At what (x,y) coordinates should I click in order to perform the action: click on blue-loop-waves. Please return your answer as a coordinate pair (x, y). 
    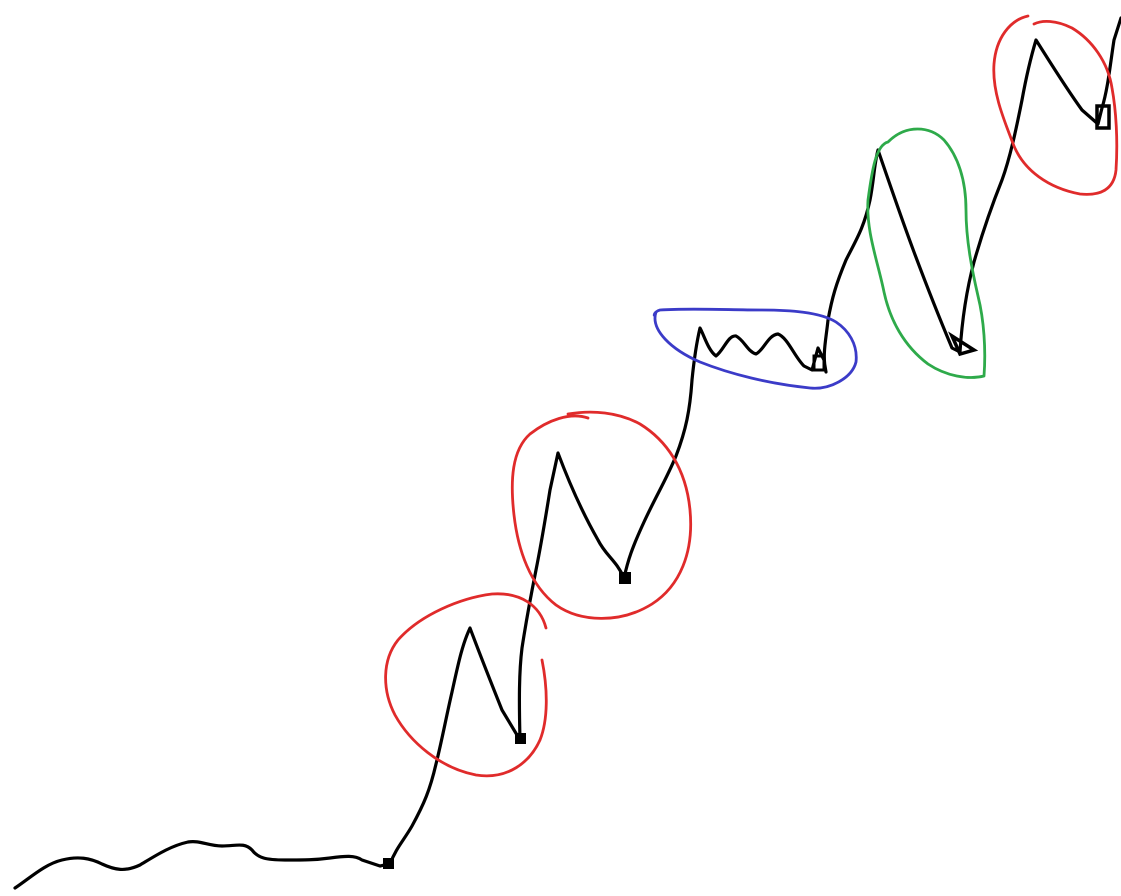
    Looking at the image, I should click on (755, 348).